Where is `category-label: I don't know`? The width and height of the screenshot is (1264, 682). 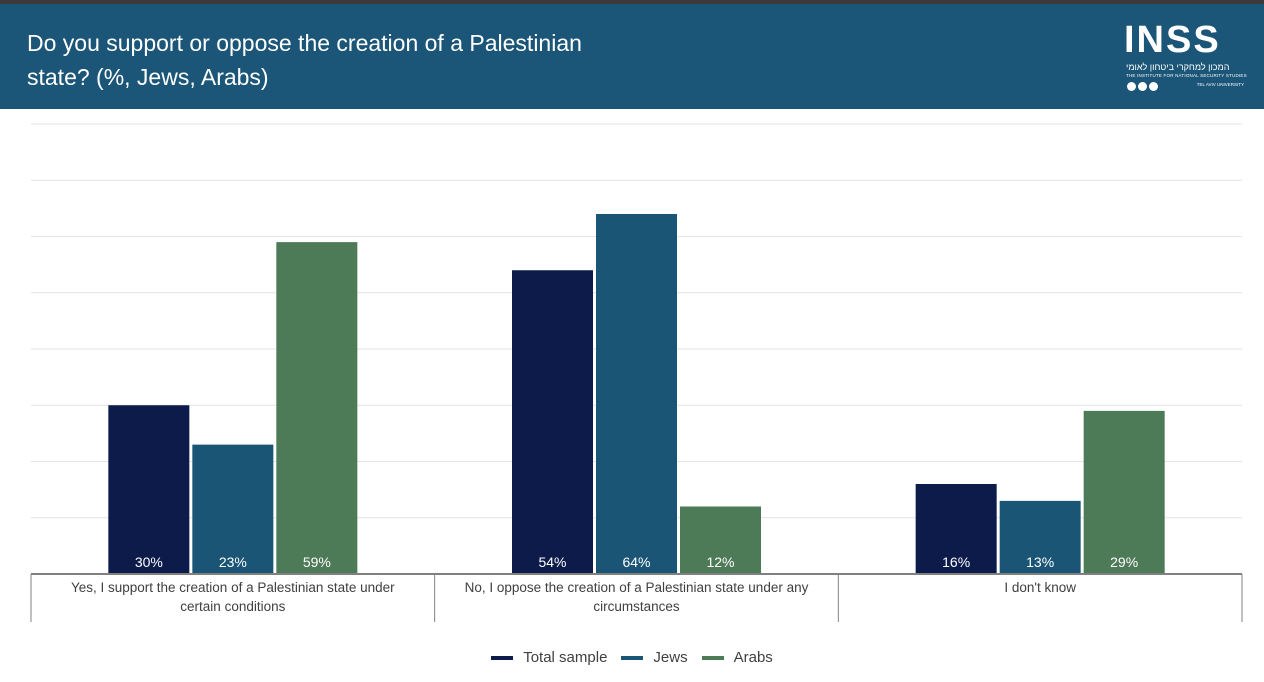 category-label: I don't know is located at coordinates (1040, 587).